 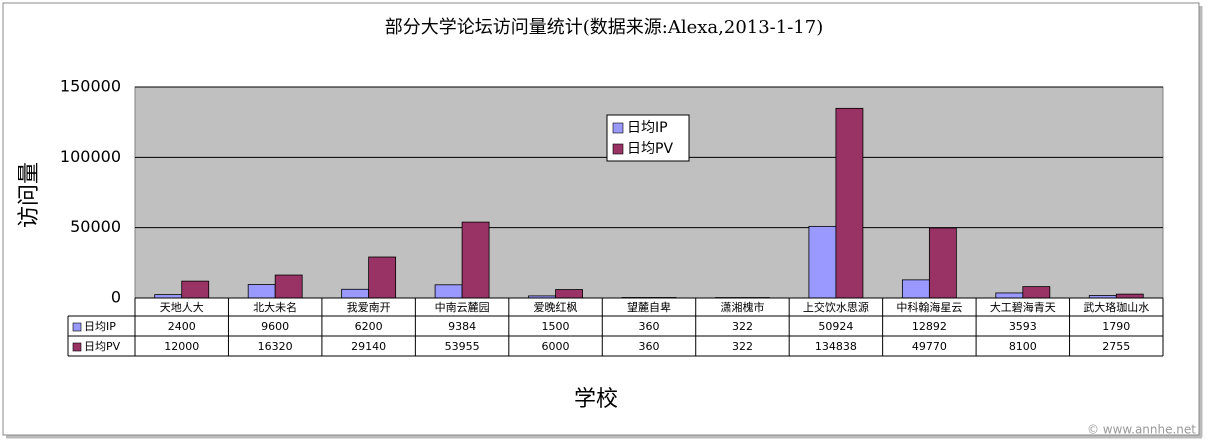 What do you see at coordinates (604, 27) in the screenshot?
I see `chart-title: 部分大学论坛访问量统计(数据来源:Alexa,2013-1-17)` at bounding box center [604, 27].